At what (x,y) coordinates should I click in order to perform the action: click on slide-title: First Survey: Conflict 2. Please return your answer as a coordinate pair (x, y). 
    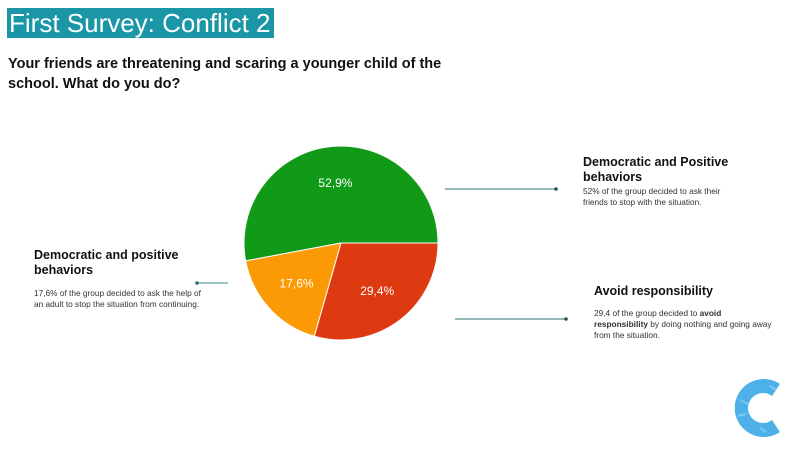
    Looking at the image, I should click on (140, 23).